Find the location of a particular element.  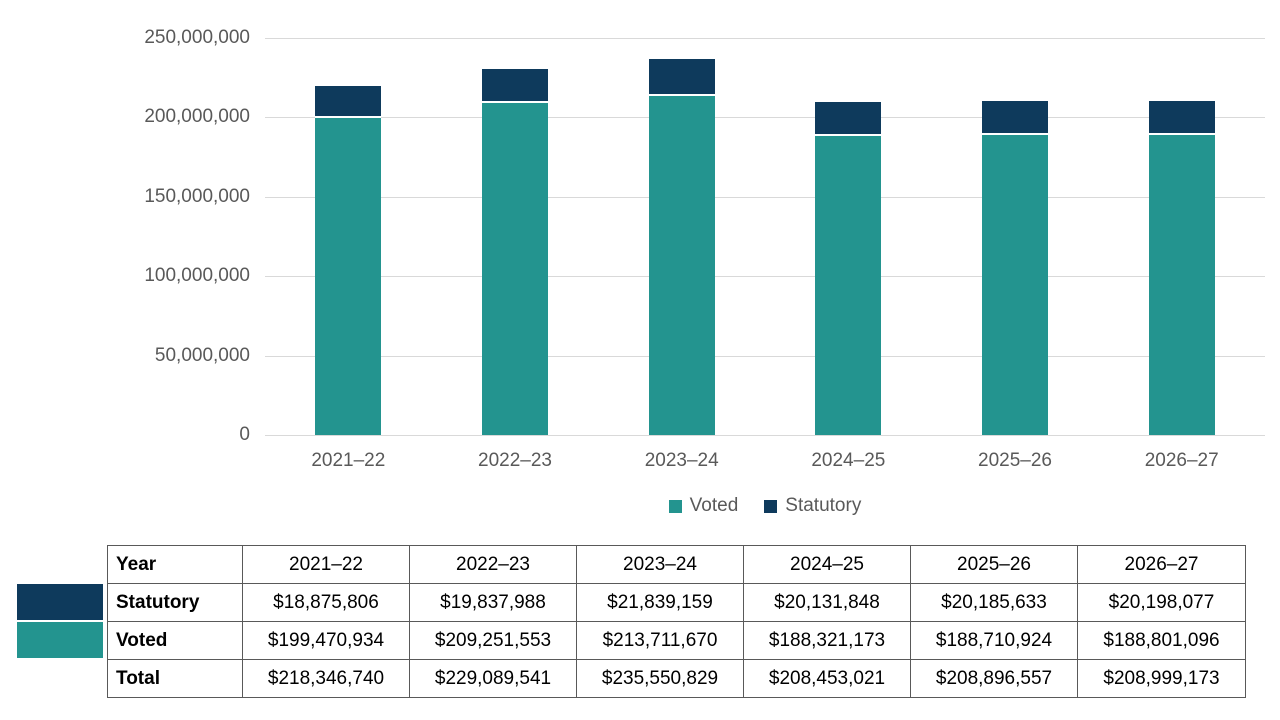

x-axis-category-label: 2022–23 is located at coordinates (515, 460).